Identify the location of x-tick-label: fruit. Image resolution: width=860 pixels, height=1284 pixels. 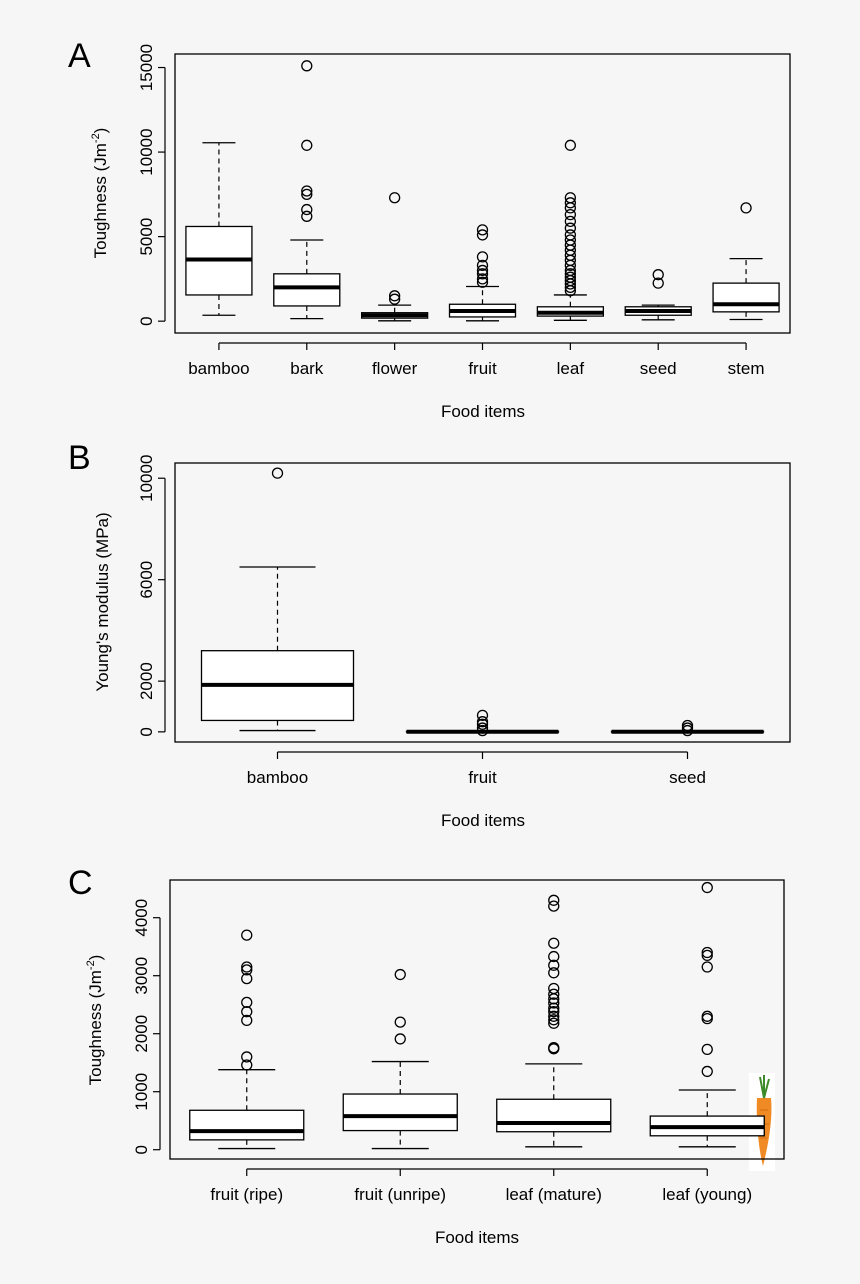
(482, 368).